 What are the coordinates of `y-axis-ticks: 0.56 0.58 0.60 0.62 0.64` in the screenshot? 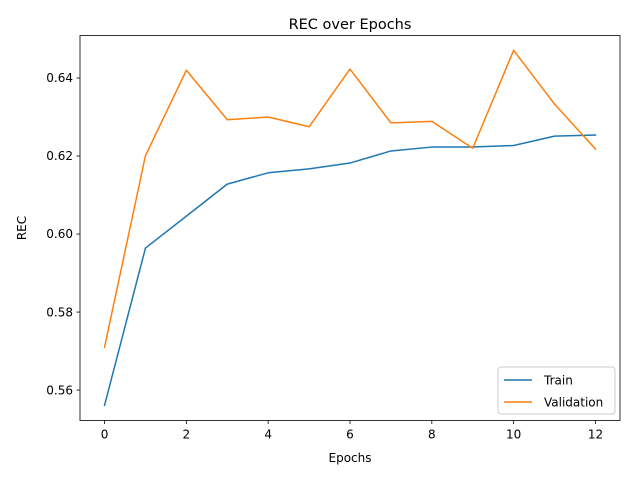 It's located at (63, 234).